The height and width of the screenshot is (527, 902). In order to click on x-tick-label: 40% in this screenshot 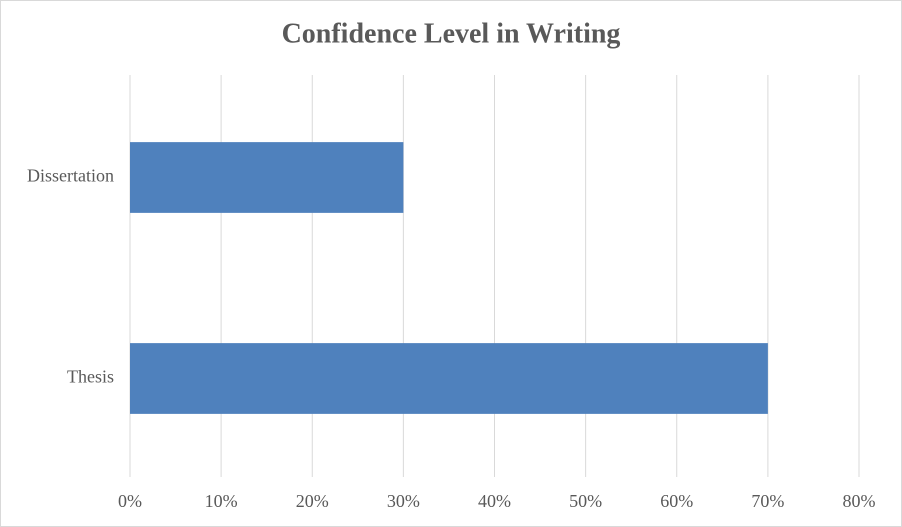, I will do `click(494, 501)`.